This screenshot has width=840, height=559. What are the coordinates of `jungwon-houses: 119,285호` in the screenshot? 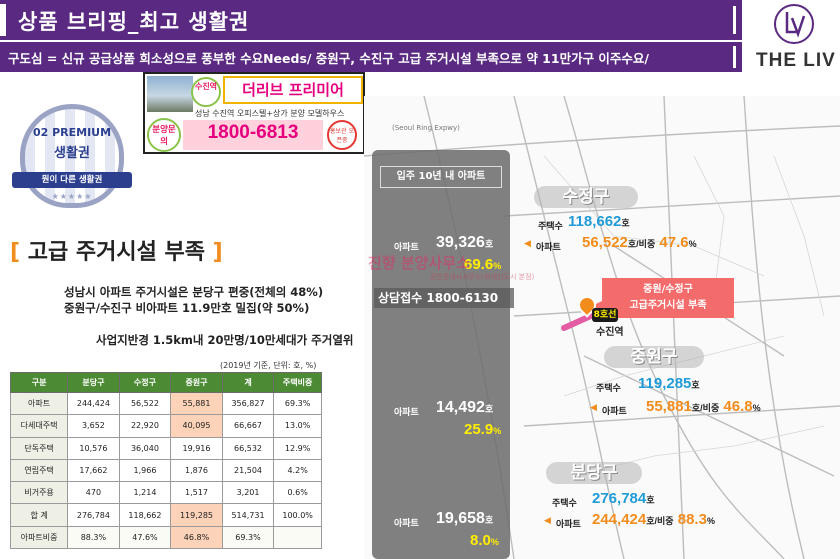 It's located at (669, 383).